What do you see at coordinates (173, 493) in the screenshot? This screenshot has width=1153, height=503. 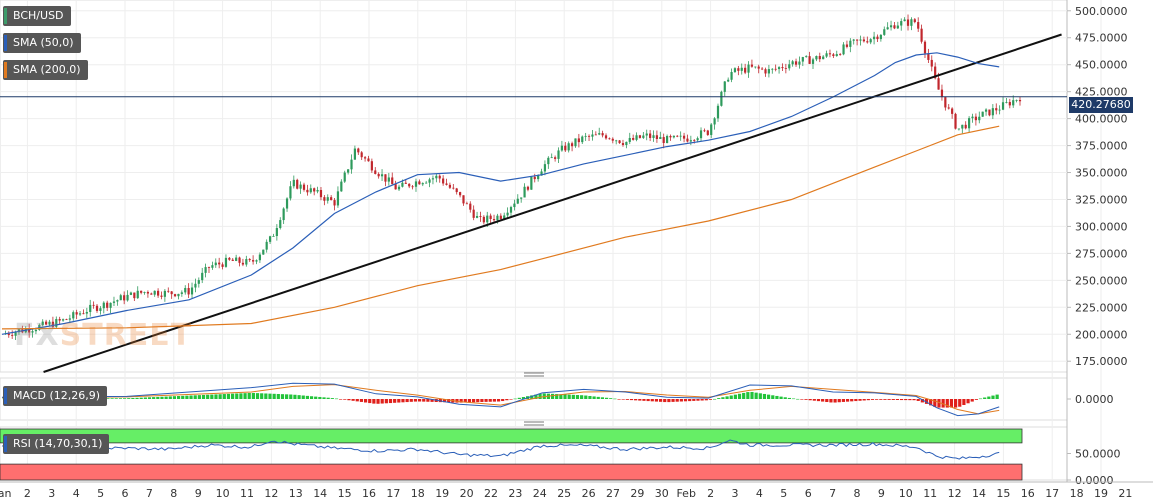 I see `x-tick-label: 8` at bounding box center [173, 493].